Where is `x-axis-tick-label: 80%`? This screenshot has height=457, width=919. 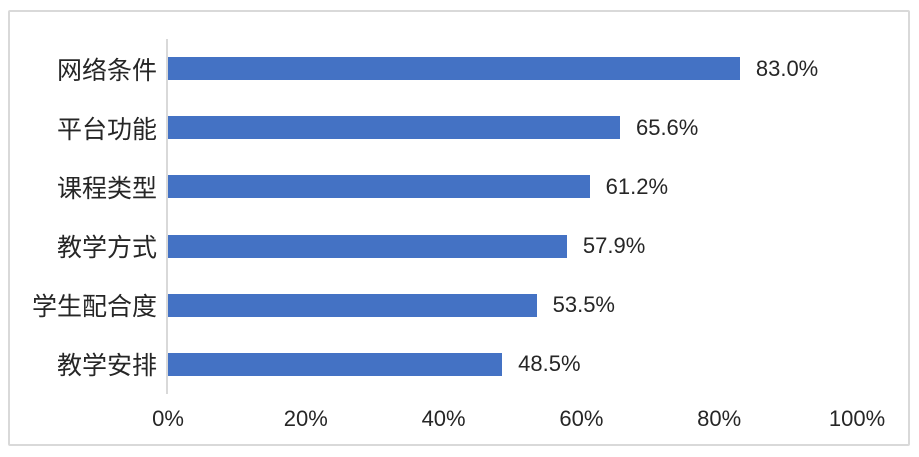 x-axis-tick-label: 80% is located at coordinates (719, 418).